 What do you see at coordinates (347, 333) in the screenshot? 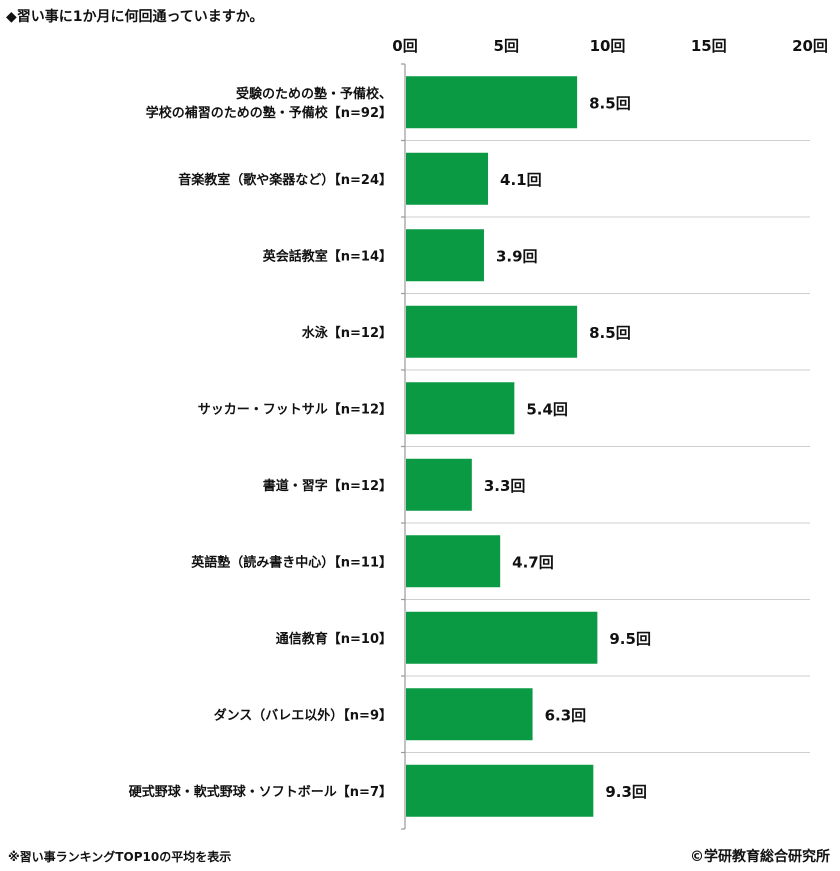
I see `category-label: 水泳【n=12】` at bounding box center [347, 333].